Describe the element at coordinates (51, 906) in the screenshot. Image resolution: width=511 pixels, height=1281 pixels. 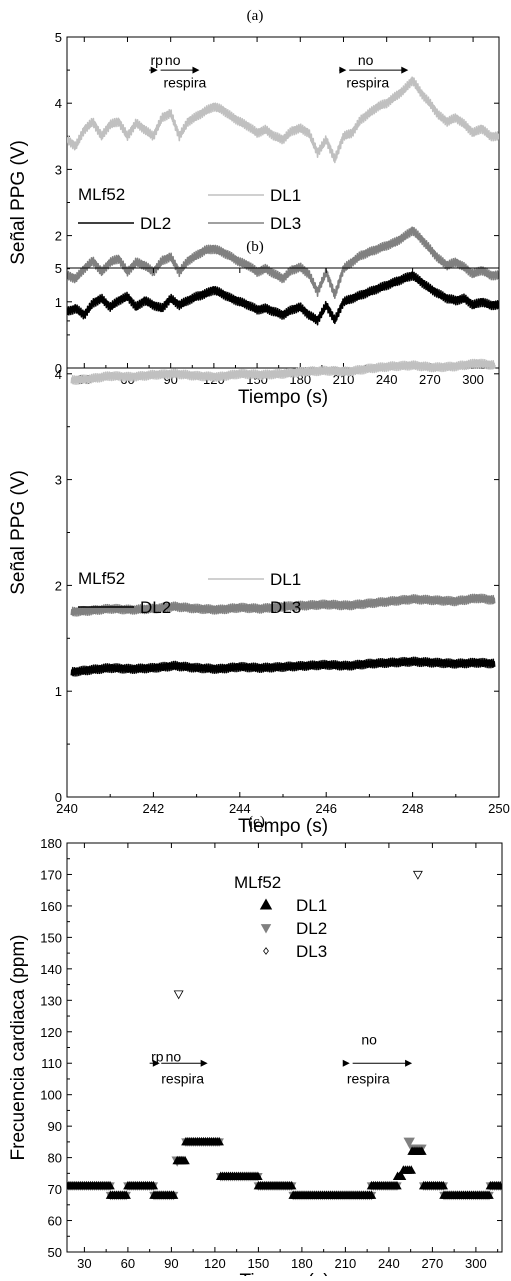
I see `y-tick-label: 160` at that location.